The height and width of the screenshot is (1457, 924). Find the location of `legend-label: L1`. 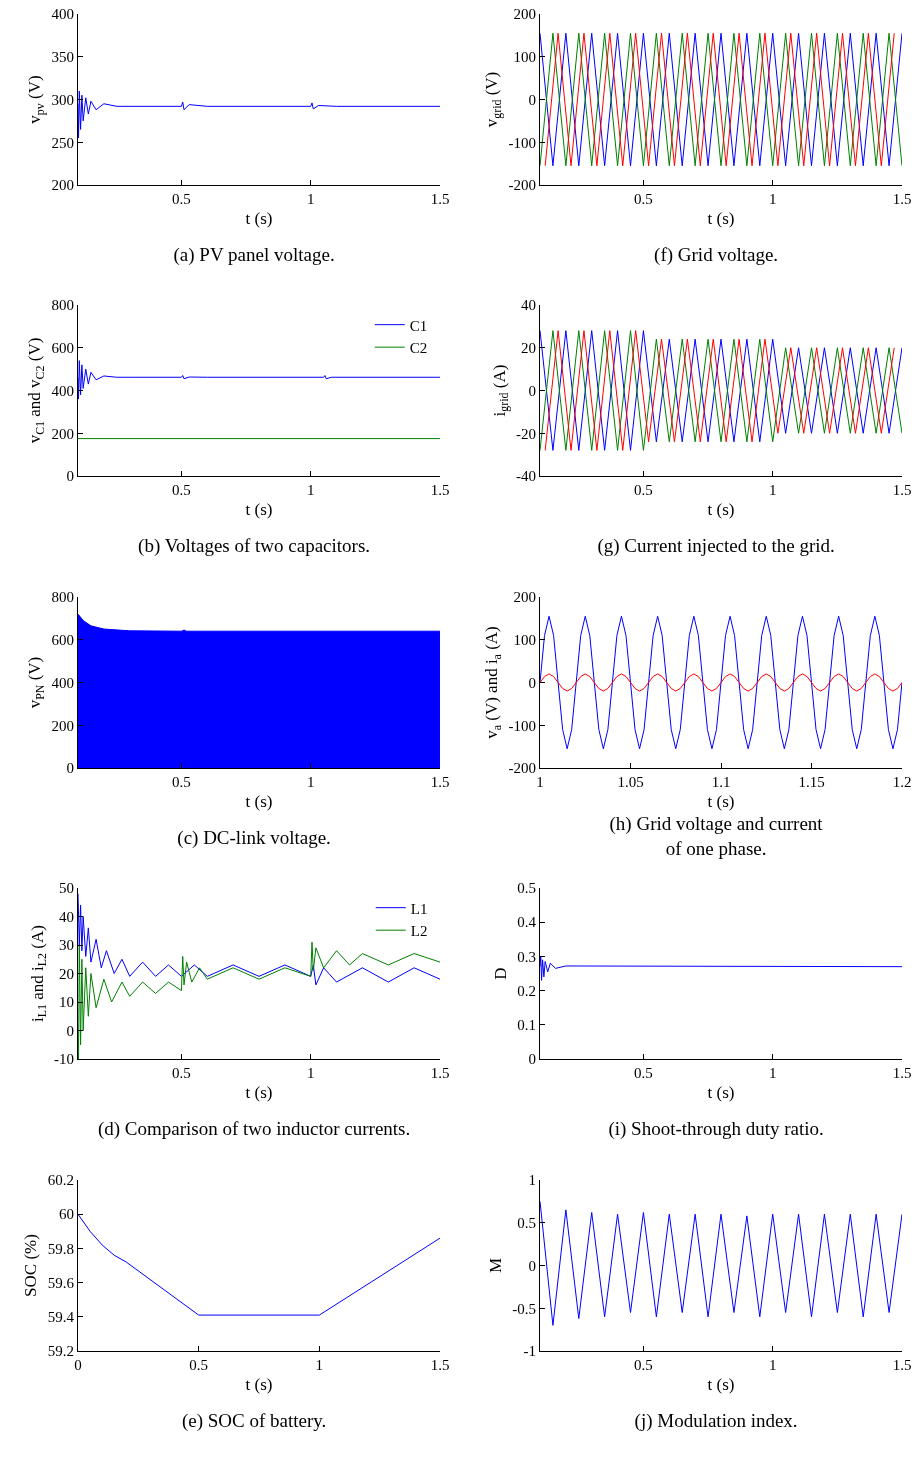

legend-label: L1 is located at coordinates (419, 908).